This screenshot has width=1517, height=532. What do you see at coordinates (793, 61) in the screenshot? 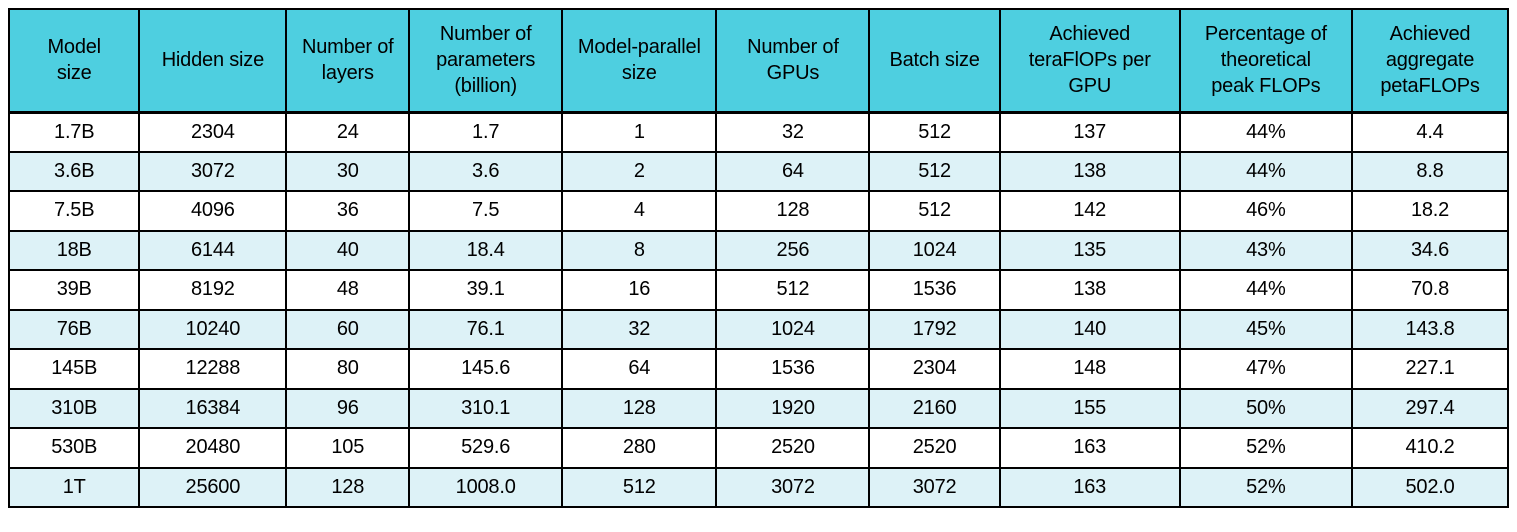
I see `column-header-6: Number of GPUs` at bounding box center [793, 61].